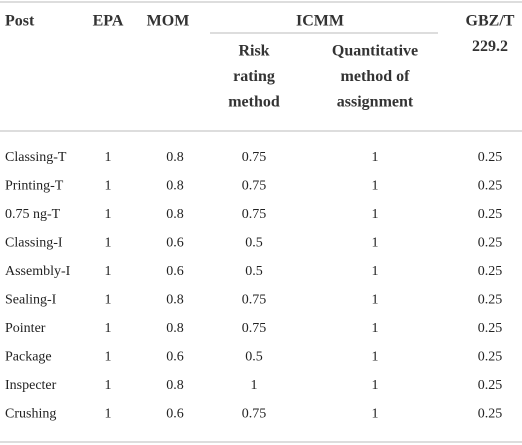 The width and height of the screenshot is (522, 445). What do you see at coordinates (320, 21) in the screenshot?
I see `header-cell: ICMM` at bounding box center [320, 21].